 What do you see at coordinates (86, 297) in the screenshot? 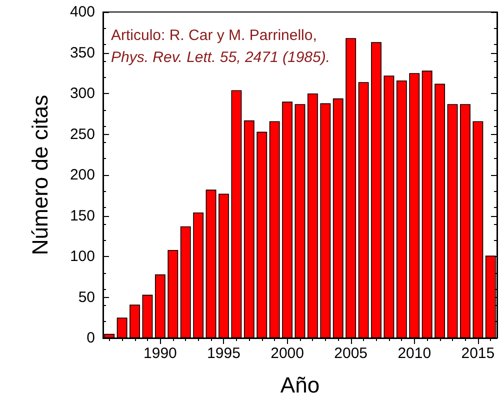
I see `y-tick-label: 50` at bounding box center [86, 297].